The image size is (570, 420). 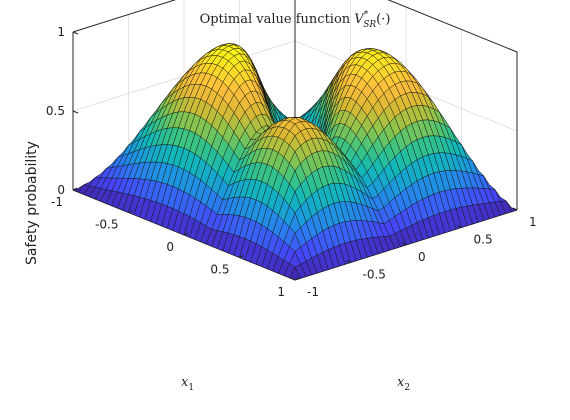 What do you see at coordinates (55, 111) in the screenshot?
I see `z-tick-label: 0.5` at bounding box center [55, 111].